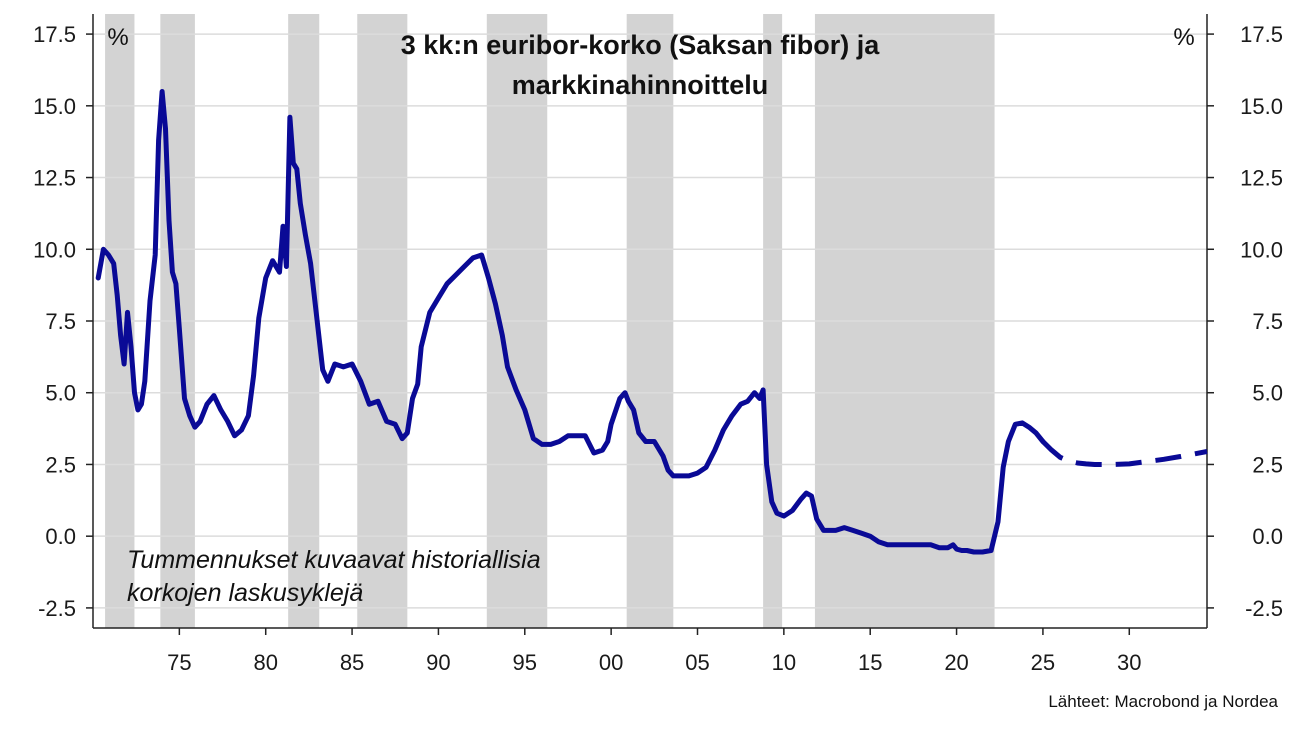 This screenshot has width=1300, height=731. I want to click on y-tick-label-right-3: 5.0, so click(1267, 393).